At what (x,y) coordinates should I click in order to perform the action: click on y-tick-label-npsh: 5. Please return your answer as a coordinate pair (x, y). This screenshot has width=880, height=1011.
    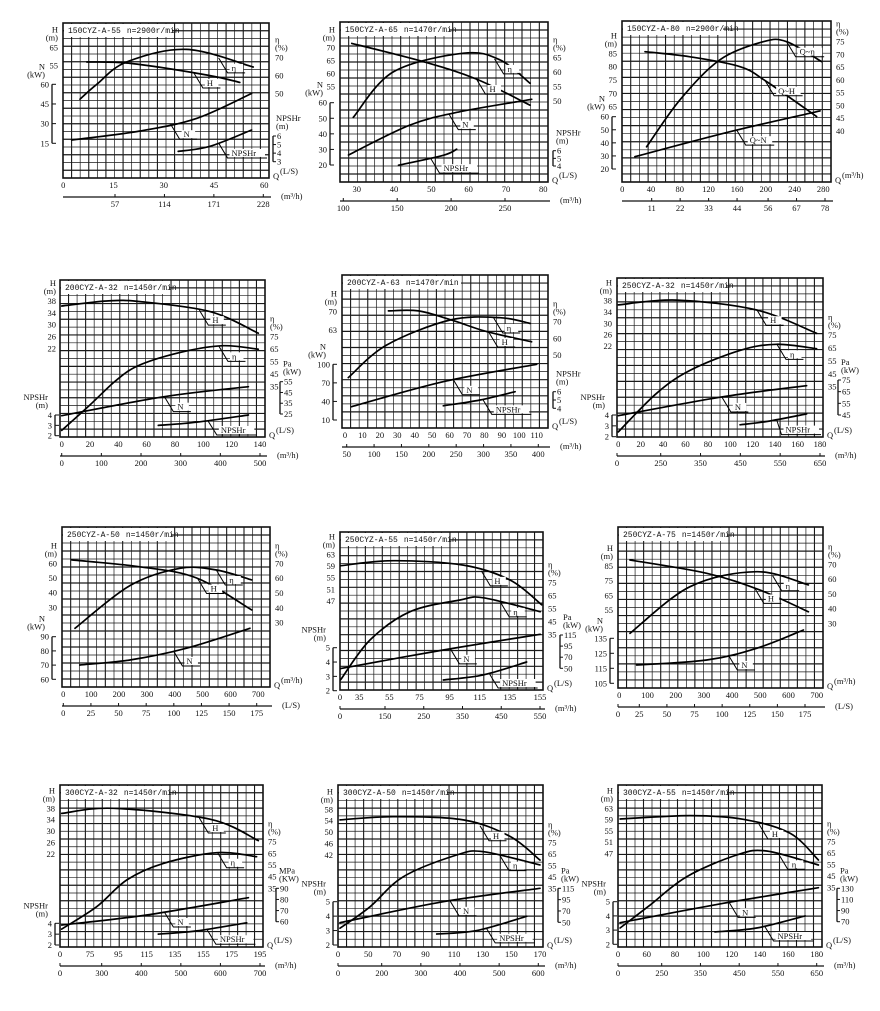
    Looking at the image, I should click on (608, 902).